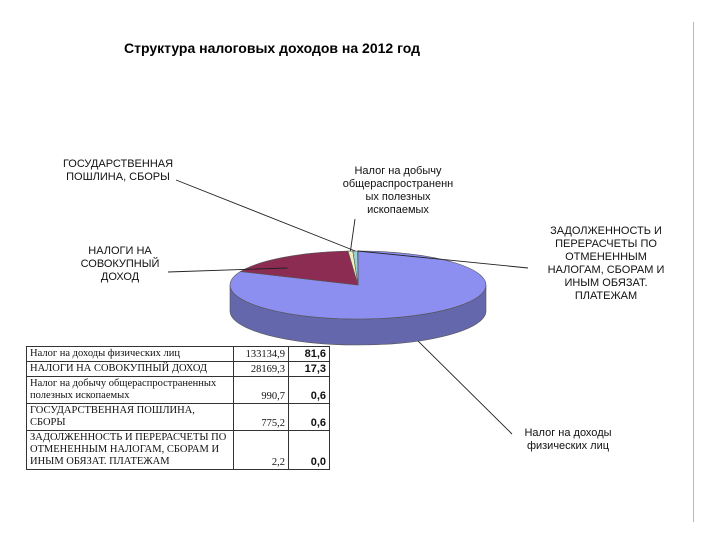  I want to click on leader-line-gosposhlina, so click(265, 215).